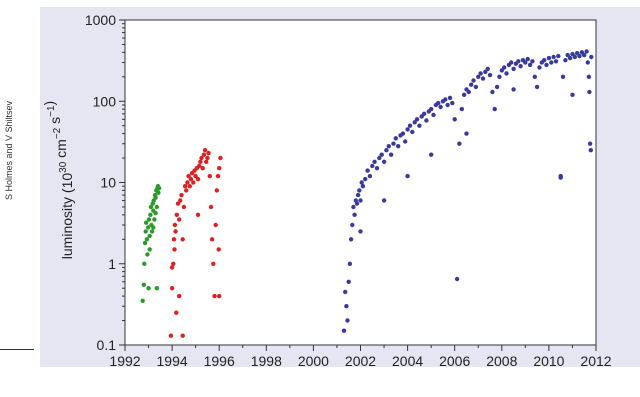 This screenshot has width=640, height=397. Describe the element at coordinates (360, 361) in the screenshot. I see `x-tick-label: 2002` at that location.